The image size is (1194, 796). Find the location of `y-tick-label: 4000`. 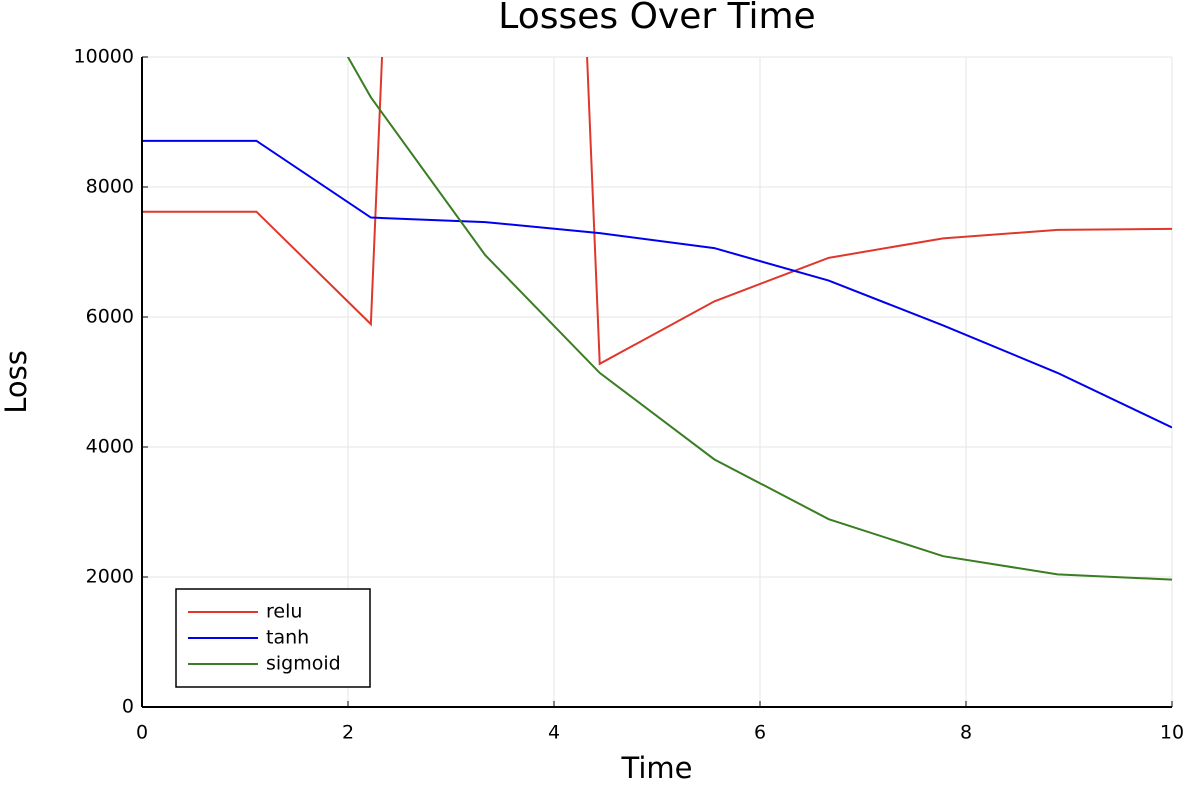

y-tick-label: 4000 is located at coordinates (110, 447).